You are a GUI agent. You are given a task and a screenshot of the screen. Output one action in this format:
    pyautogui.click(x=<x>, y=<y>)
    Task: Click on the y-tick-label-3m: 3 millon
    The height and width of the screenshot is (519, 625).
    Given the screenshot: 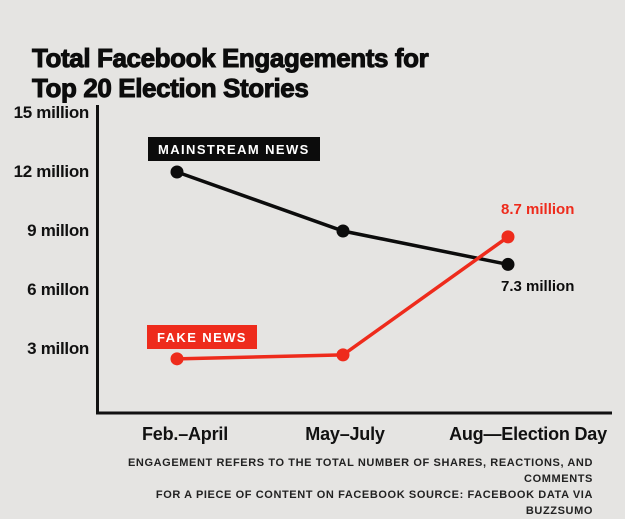 What is the action you would take?
    pyautogui.click(x=58, y=348)
    